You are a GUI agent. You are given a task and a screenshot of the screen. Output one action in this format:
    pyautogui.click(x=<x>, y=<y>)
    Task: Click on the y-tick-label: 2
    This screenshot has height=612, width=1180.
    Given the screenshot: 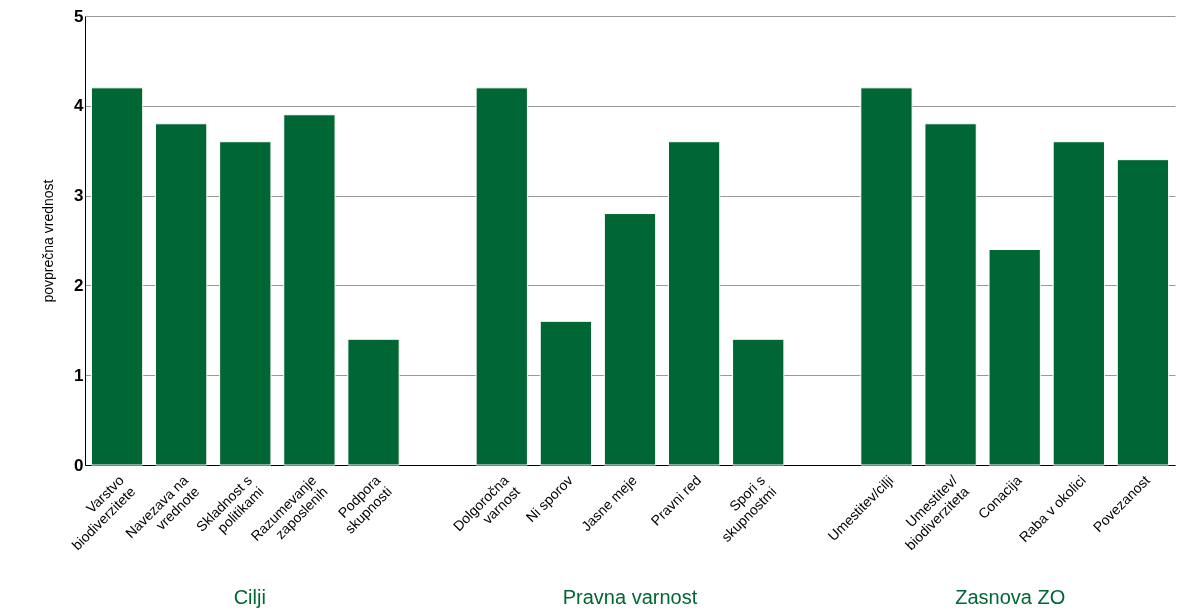 What is the action you would take?
    pyautogui.click(x=79, y=285)
    